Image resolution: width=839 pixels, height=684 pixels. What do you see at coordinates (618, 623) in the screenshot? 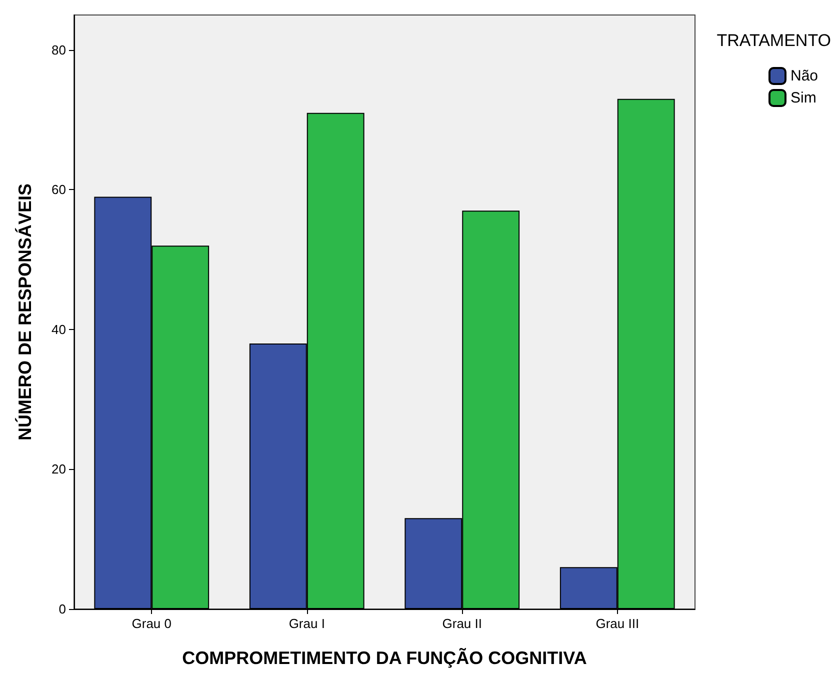
I see `x-tick-label: Grau III` at bounding box center [618, 623].